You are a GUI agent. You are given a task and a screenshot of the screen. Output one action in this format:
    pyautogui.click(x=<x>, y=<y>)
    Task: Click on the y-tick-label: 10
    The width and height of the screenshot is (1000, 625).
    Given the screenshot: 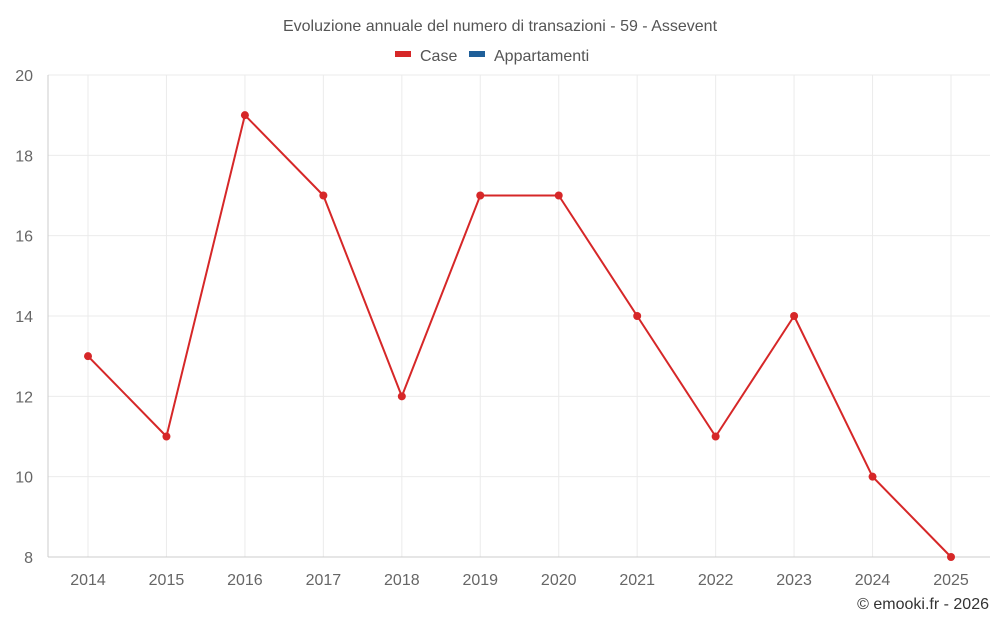 What is the action you would take?
    pyautogui.click(x=24, y=478)
    